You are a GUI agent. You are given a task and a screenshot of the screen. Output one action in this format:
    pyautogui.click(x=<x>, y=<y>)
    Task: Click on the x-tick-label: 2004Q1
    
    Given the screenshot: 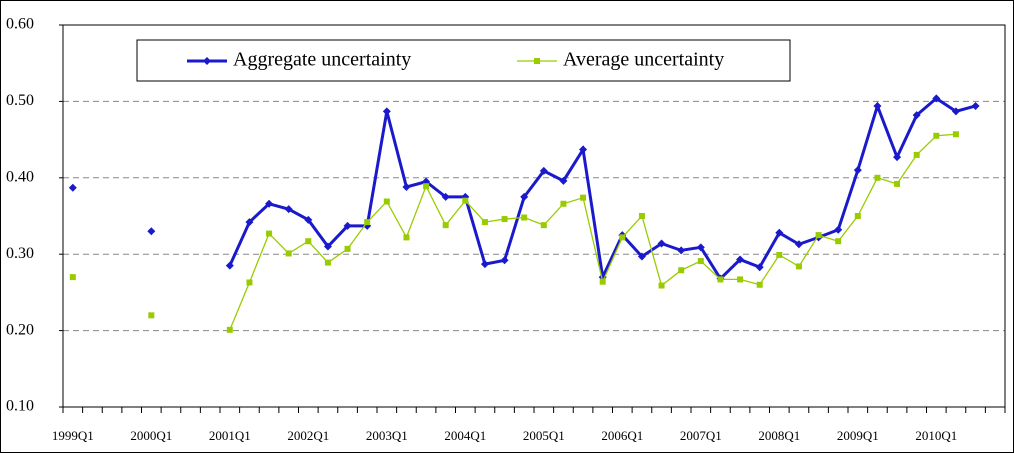 What is the action you would take?
    pyautogui.click(x=465, y=435)
    